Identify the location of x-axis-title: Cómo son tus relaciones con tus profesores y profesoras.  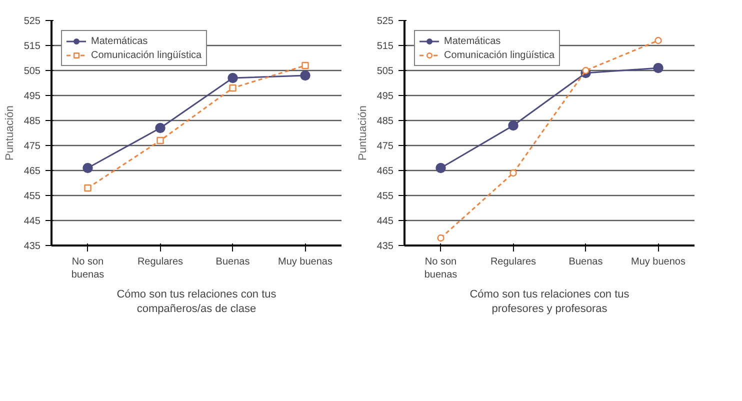
(550, 302).